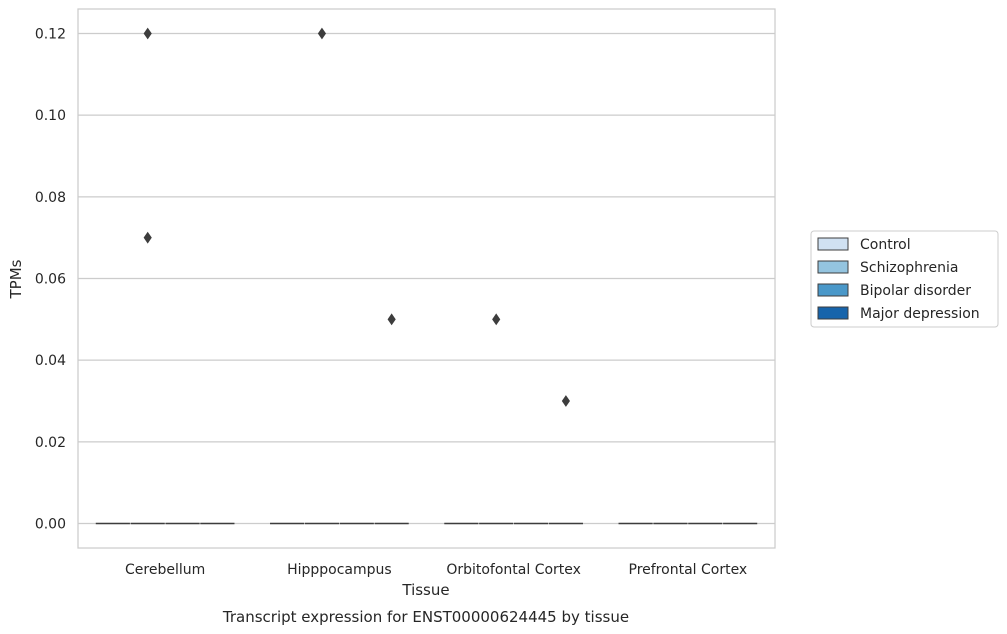  Describe the element at coordinates (909, 268) in the screenshot. I see `legend-label: Schizophrenia` at that location.